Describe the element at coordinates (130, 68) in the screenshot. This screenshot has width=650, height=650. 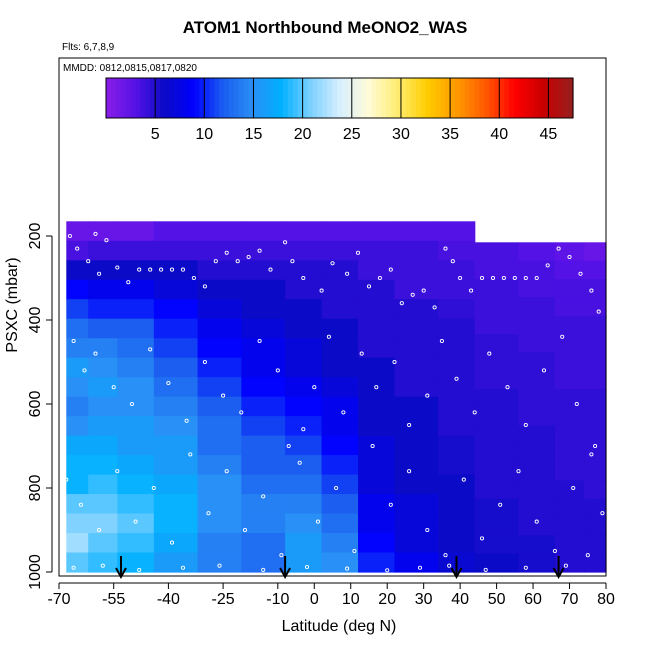
I see `mmdd-label: MMDD: 0812,0815,0817,0820` at that location.